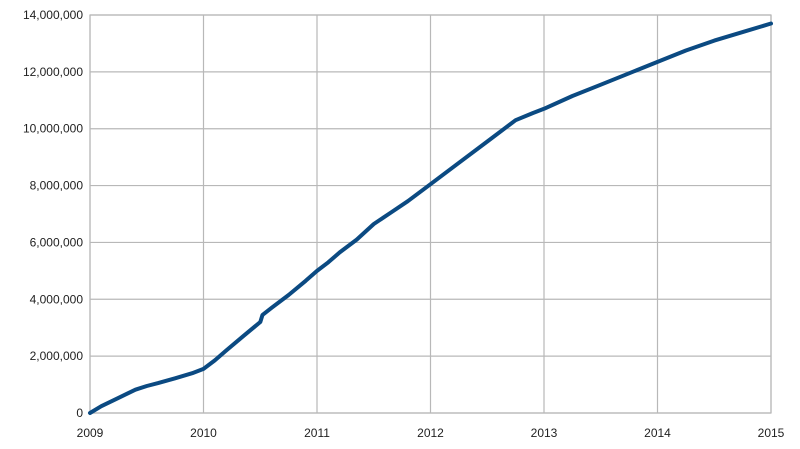 This screenshot has height=449, width=800. What do you see at coordinates (57, 242) in the screenshot?
I see `y-tick-label: 6,000,000` at bounding box center [57, 242].